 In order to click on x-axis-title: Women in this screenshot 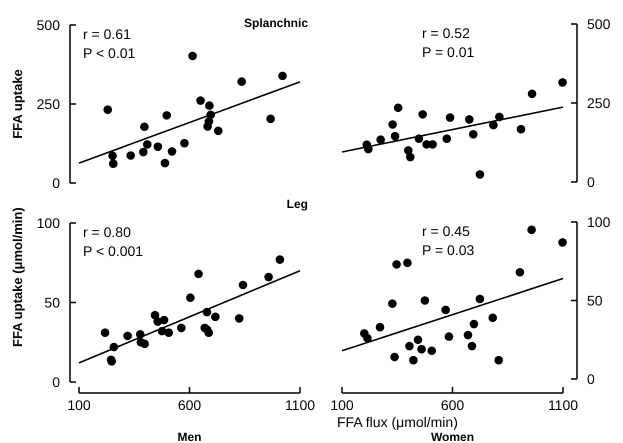, I will do `click(452, 436)`.